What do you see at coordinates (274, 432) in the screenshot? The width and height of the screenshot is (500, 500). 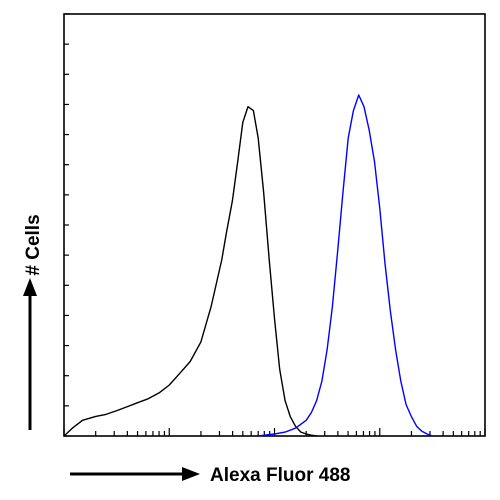 I see `x-axis-ticks` at bounding box center [274, 432].